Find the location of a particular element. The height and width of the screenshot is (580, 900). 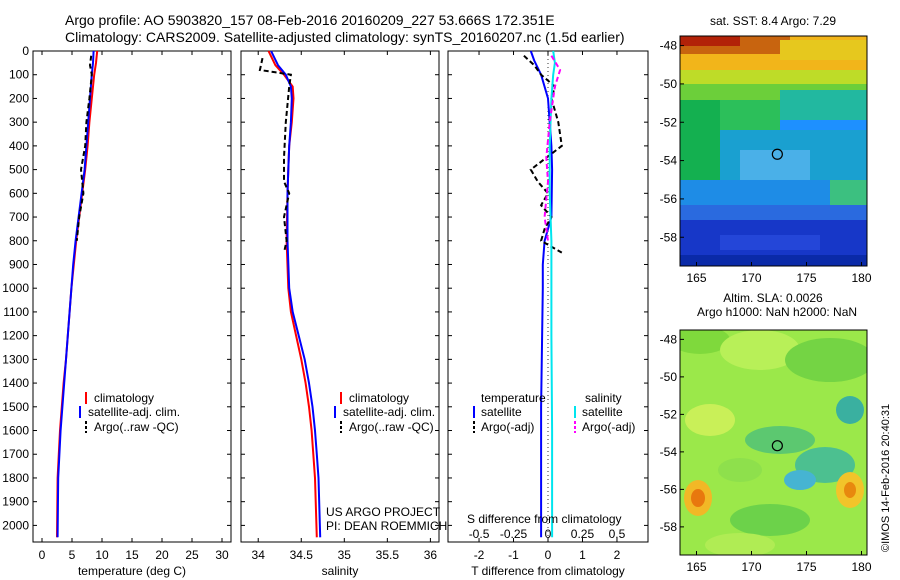

s-difference-label: S difference from climatology is located at coordinates (544, 519).